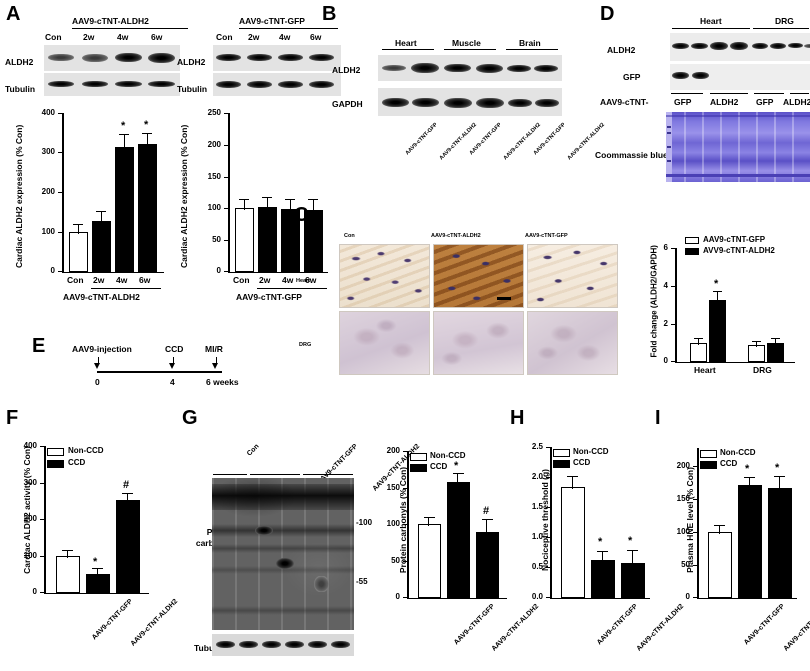  What do you see at coordinates (676, 305) in the screenshot?
I see `panelC-yaxis` at bounding box center [676, 305].